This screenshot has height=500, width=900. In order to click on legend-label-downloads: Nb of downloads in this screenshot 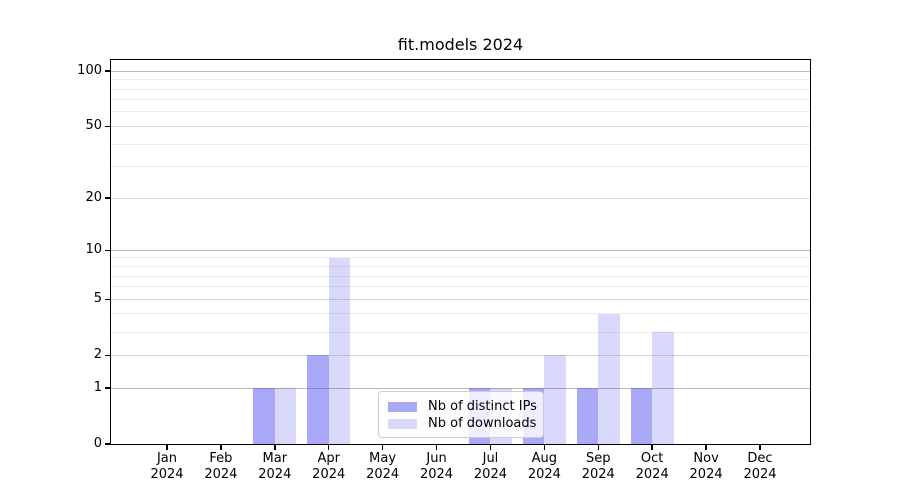, I will do `click(482, 423)`.